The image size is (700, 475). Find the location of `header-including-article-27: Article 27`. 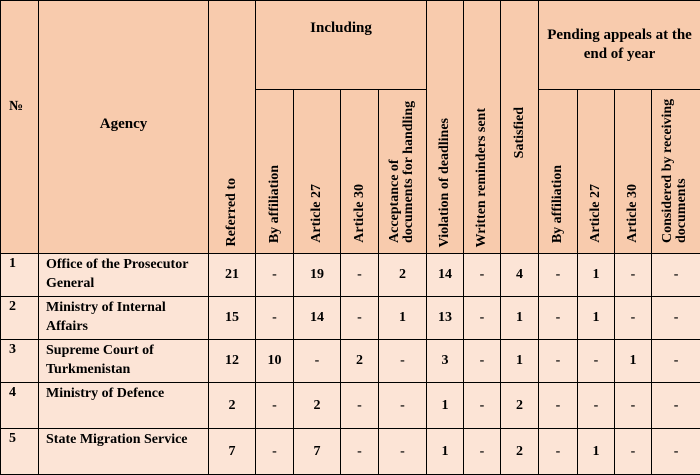

header-including-article-27: Article 27 is located at coordinates (317, 172).